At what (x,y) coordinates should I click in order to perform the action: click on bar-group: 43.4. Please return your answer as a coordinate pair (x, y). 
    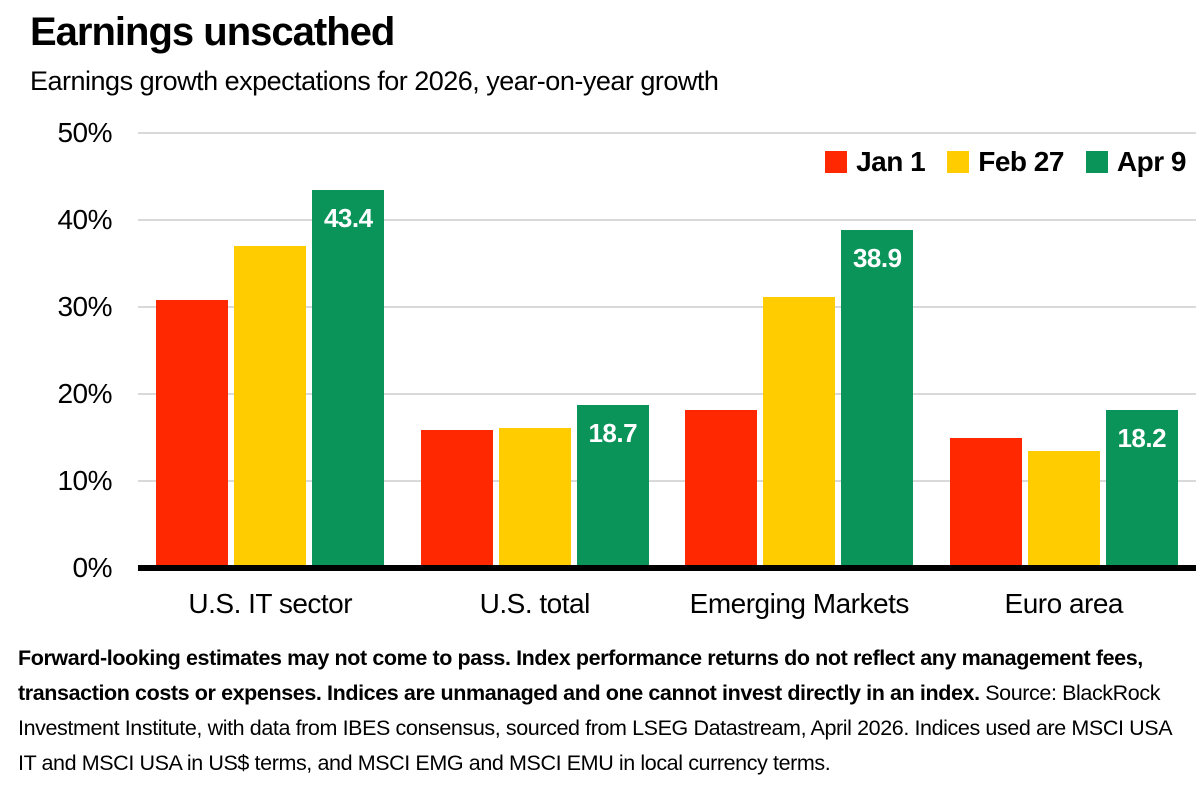
    Looking at the image, I should click on (270, 350).